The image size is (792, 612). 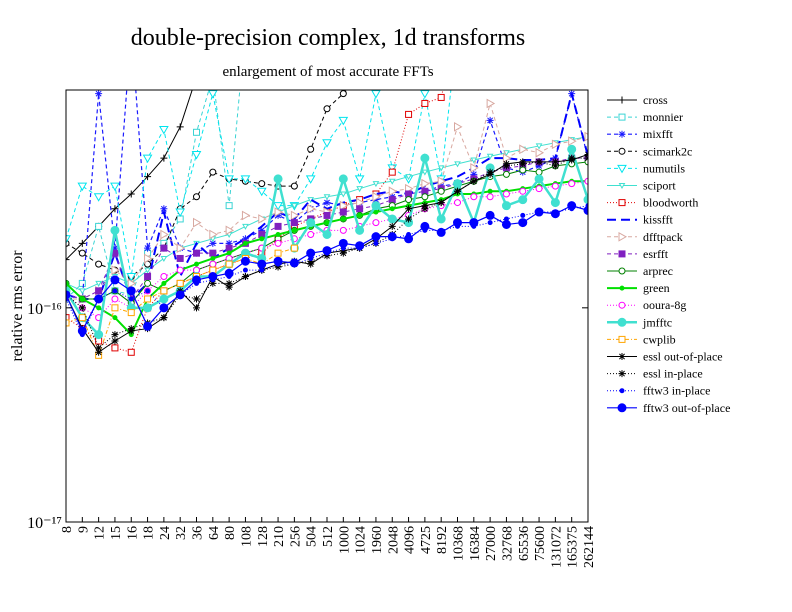 I want to click on x-tick-label: 10368, so click(x=459, y=543).